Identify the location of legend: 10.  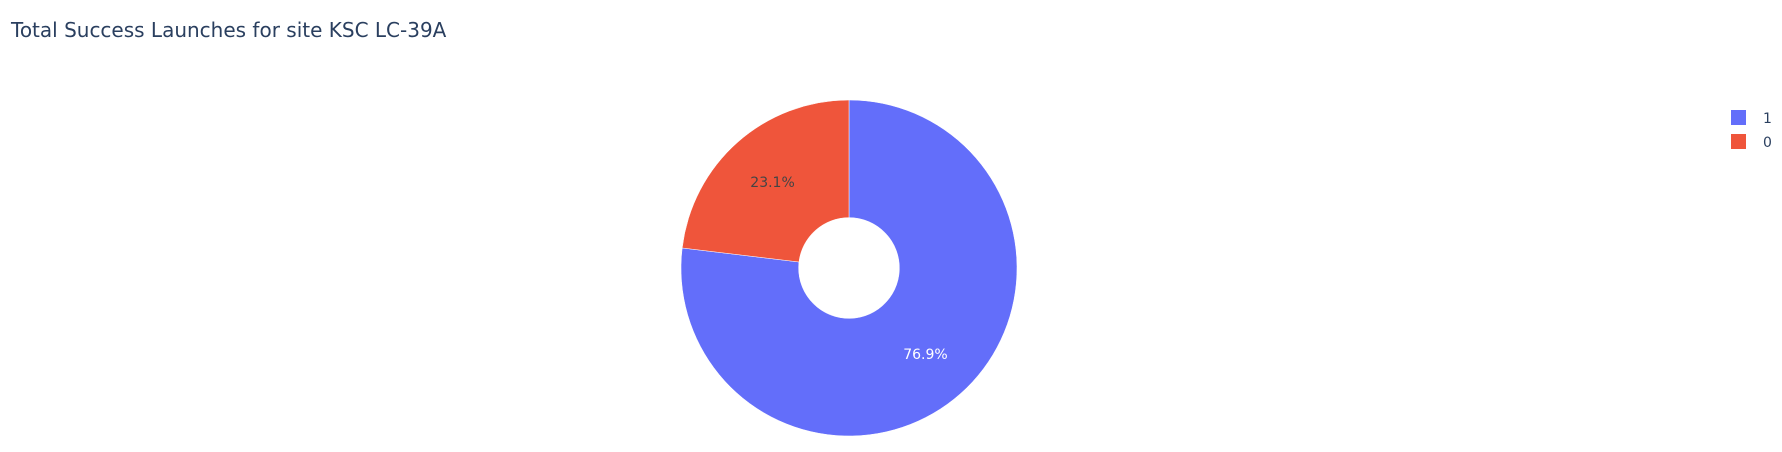
(1751, 130).